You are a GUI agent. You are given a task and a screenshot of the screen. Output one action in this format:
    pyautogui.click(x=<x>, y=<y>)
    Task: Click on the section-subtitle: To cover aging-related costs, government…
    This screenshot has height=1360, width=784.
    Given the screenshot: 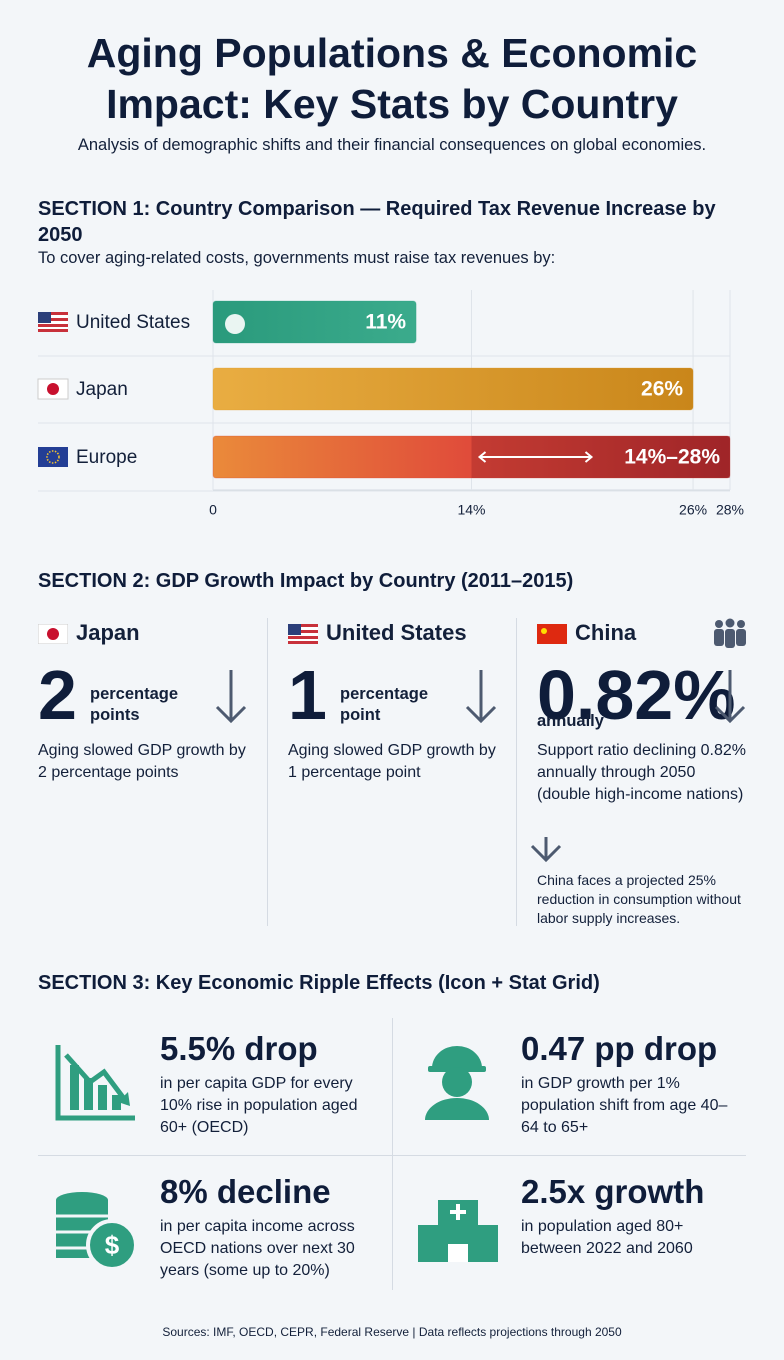 What is the action you would take?
    pyautogui.click(x=297, y=258)
    